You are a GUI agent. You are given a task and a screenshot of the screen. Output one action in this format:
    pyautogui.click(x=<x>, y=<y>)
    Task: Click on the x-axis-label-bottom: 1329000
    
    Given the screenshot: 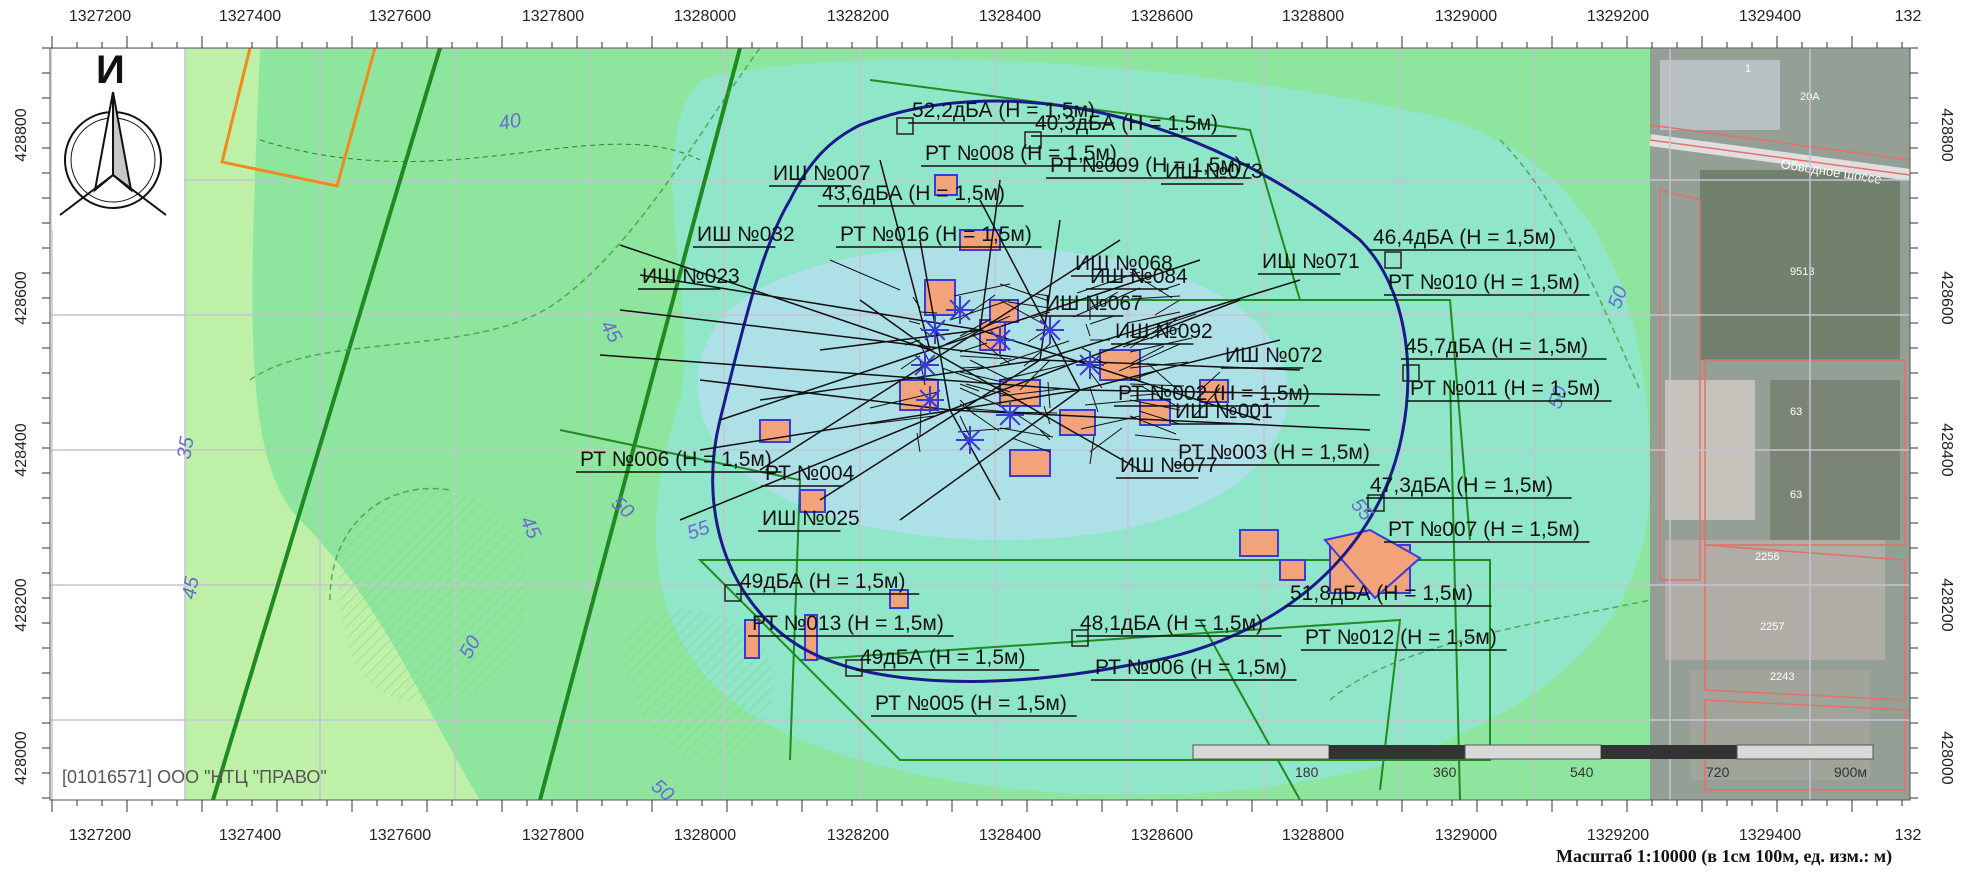 What is the action you would take?
    pyautogui.click(x=1466, y=835)
    